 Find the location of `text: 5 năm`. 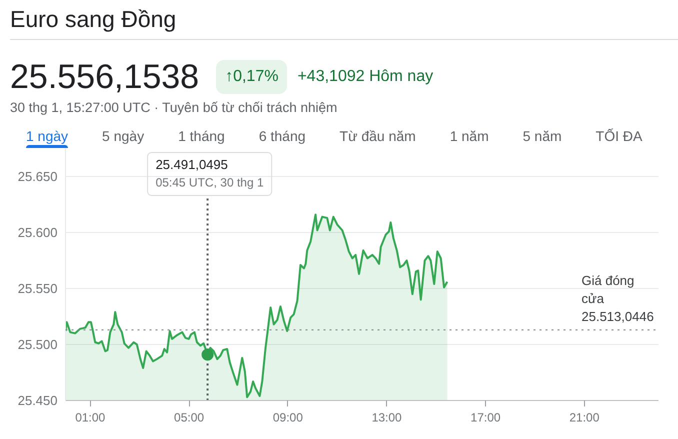

text: 5 năm is located at coordinates (542, 136).